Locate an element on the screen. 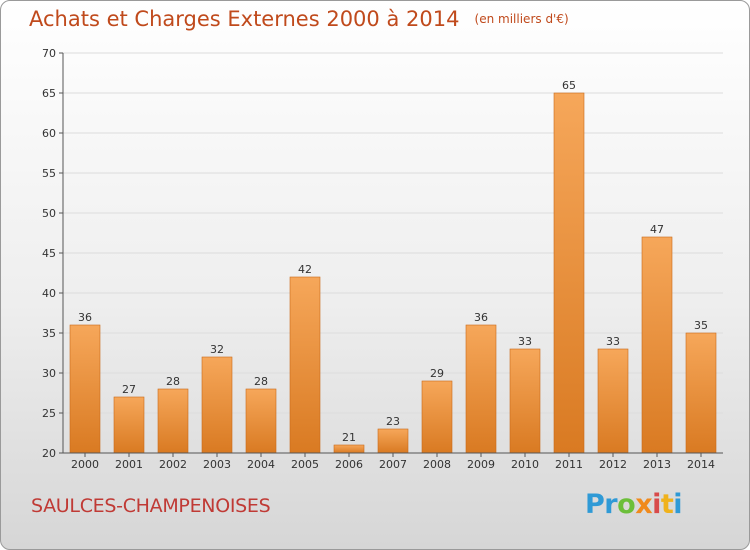 The height and width of the screenshot is (550, 750). logo-letter: o is located at coordinates (626, 504).